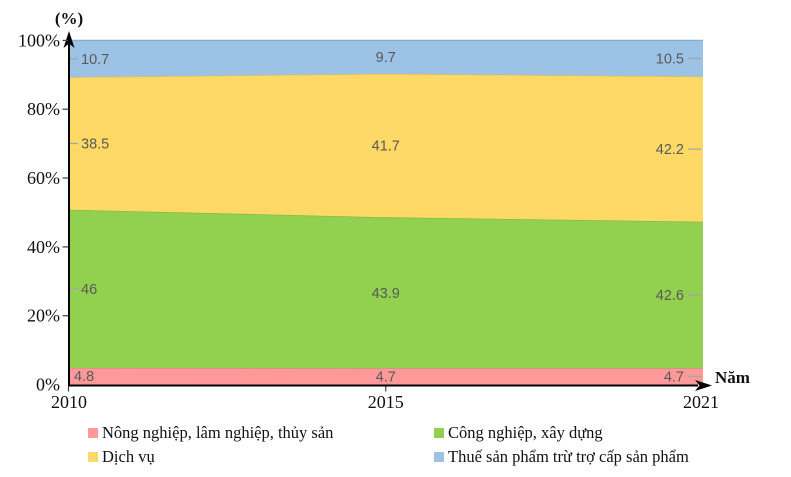  What do you see at coordinates (227, 389) in the screenshot?
I see `x-axis-ticks` at bounding box center [227, 389].